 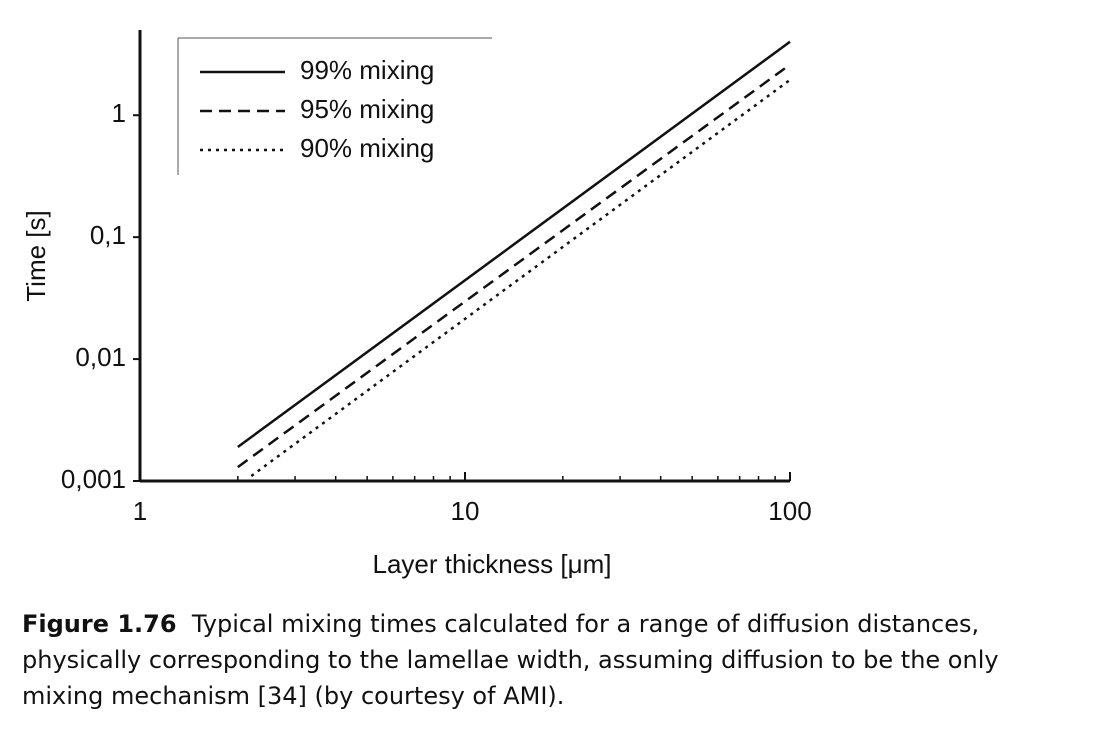 I want to click on x-tick-label: 100, so click(x=789, y=511).